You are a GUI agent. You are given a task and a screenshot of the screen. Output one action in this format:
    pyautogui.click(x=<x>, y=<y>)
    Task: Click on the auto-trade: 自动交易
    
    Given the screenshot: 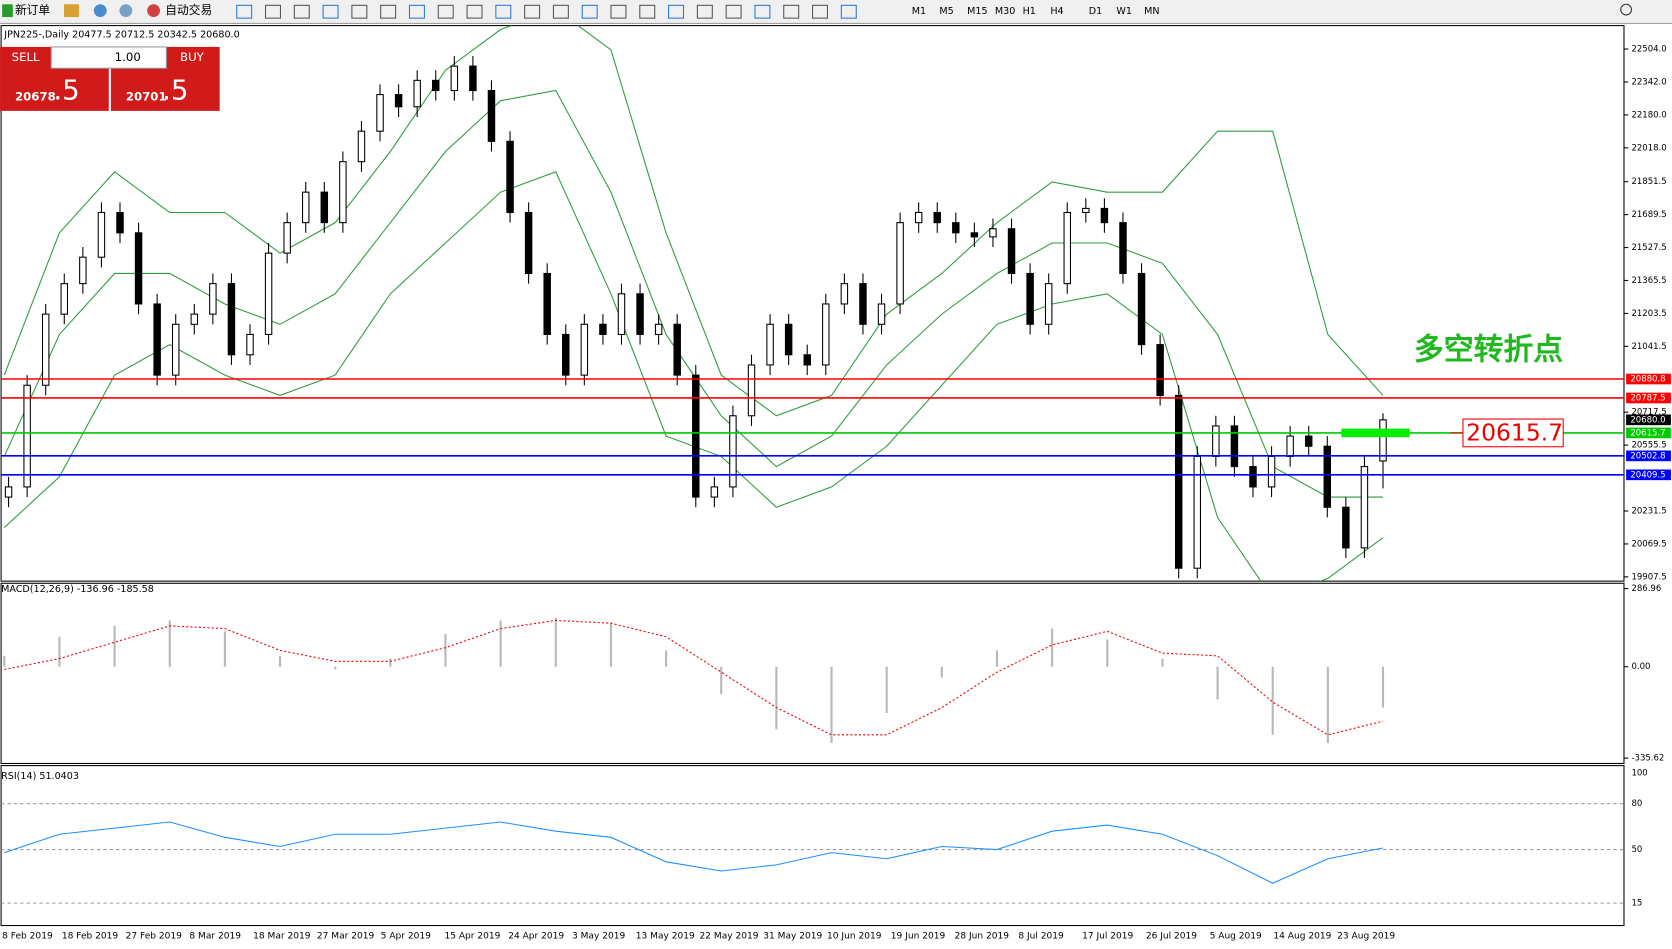 What is the action you would take?
    pyautogui.click(x=188, y=10)
    